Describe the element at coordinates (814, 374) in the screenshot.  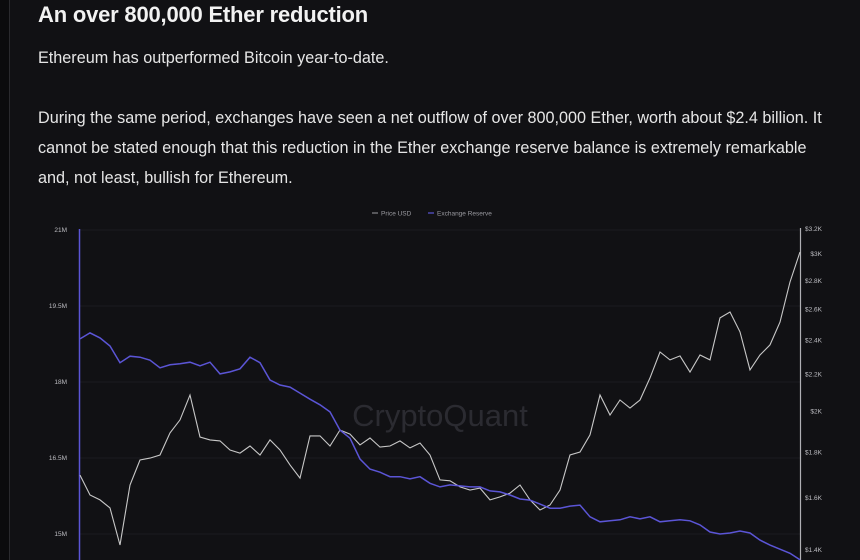
I see `right-axis-tick: $2.2K` at that location.